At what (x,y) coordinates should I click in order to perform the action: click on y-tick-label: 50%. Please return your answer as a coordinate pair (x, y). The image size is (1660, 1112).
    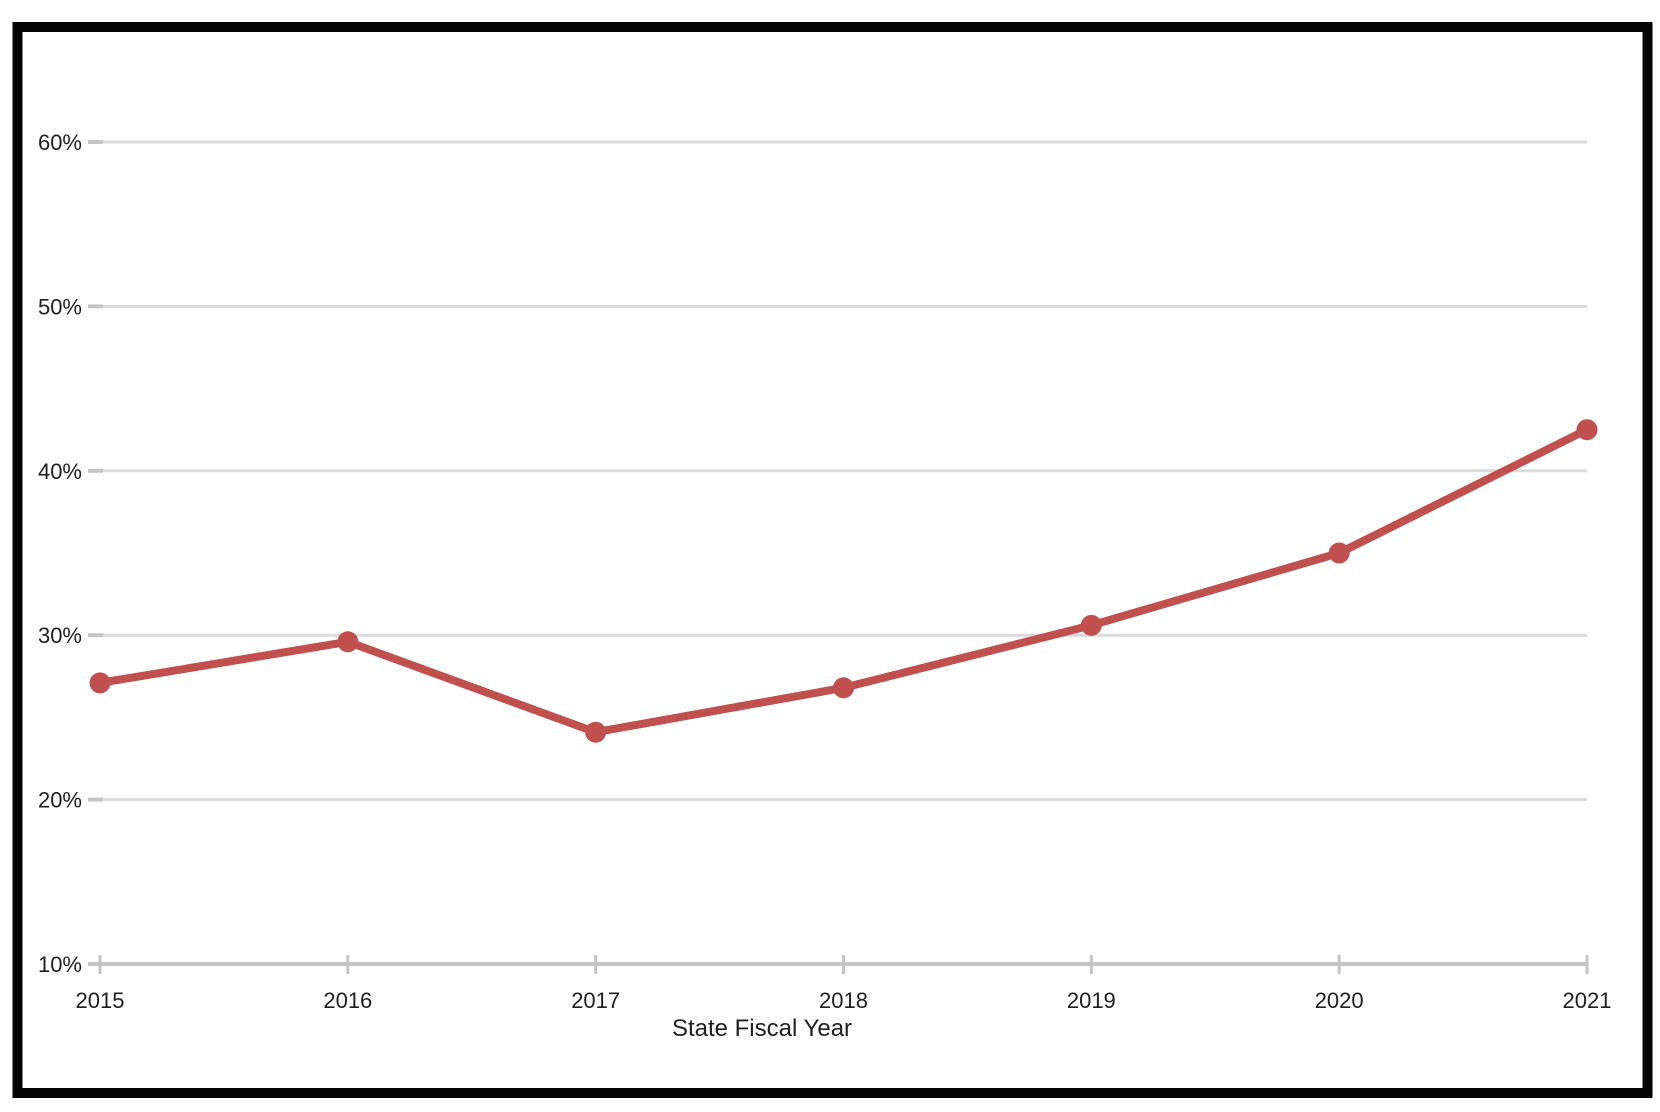
    Looking at the image, I should click on (60, 306).